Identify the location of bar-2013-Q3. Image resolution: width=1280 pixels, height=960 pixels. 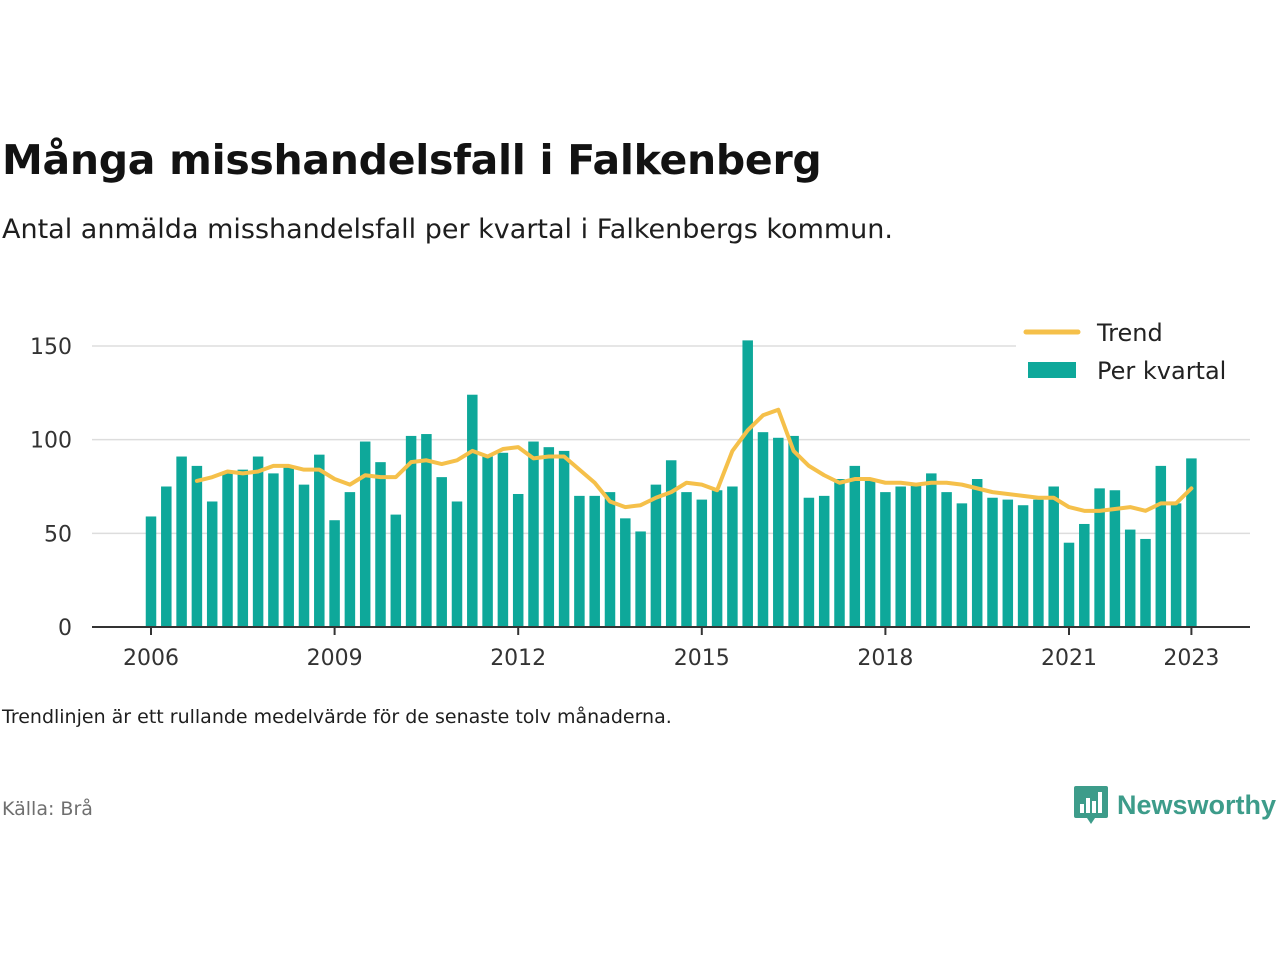
(610, 559).